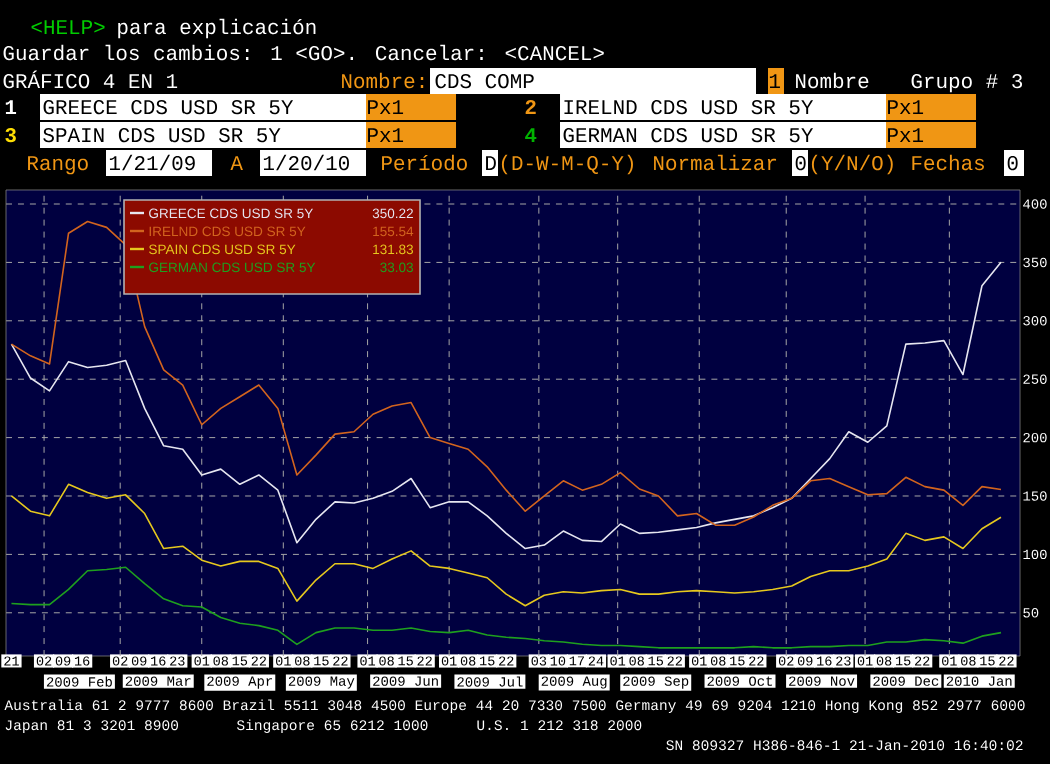 The image size is (1050, 764). I want to click on text: Período, so click(424, 162).